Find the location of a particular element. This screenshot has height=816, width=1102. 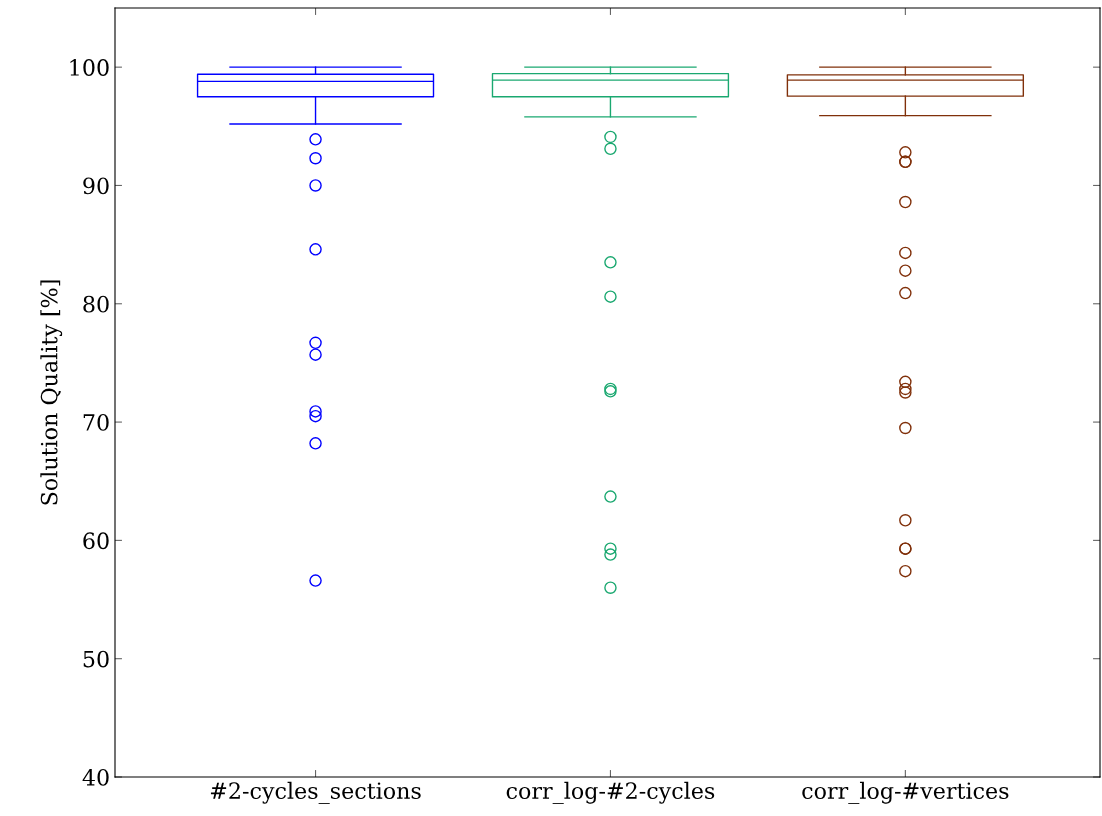

y-tick-label: 40 is located at coordinates (95, 777).